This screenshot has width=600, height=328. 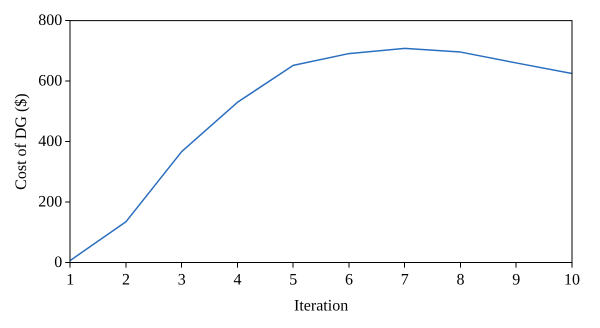 I want to click on x-tick-label: 2, so click(x=126, y=279).